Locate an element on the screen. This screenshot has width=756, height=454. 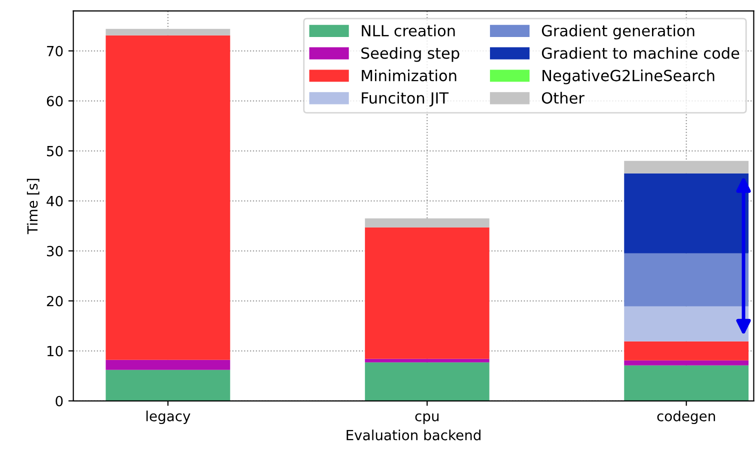
legend-label: Gradient generation is located at coordinates (618, 32).